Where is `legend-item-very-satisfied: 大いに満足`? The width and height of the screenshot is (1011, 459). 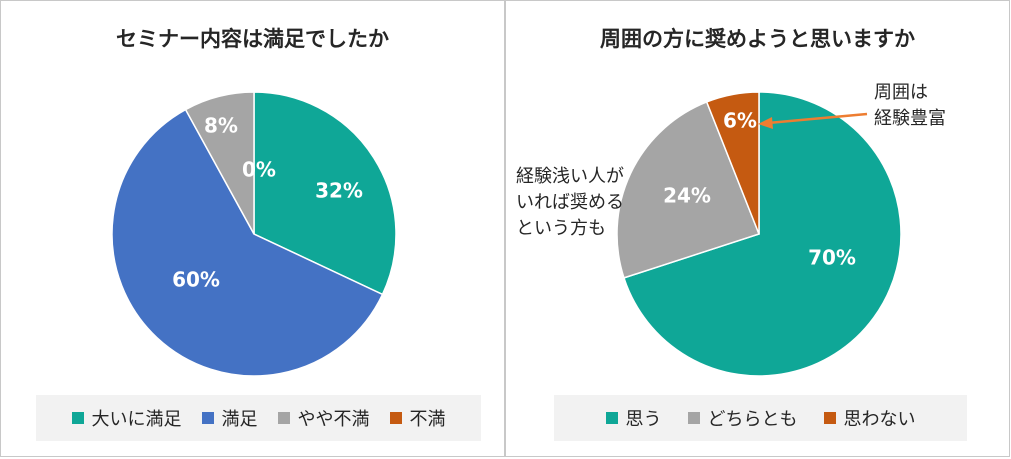 legend-item-very-satisfied: 大いに満足 is located at coordinates (126, 418).